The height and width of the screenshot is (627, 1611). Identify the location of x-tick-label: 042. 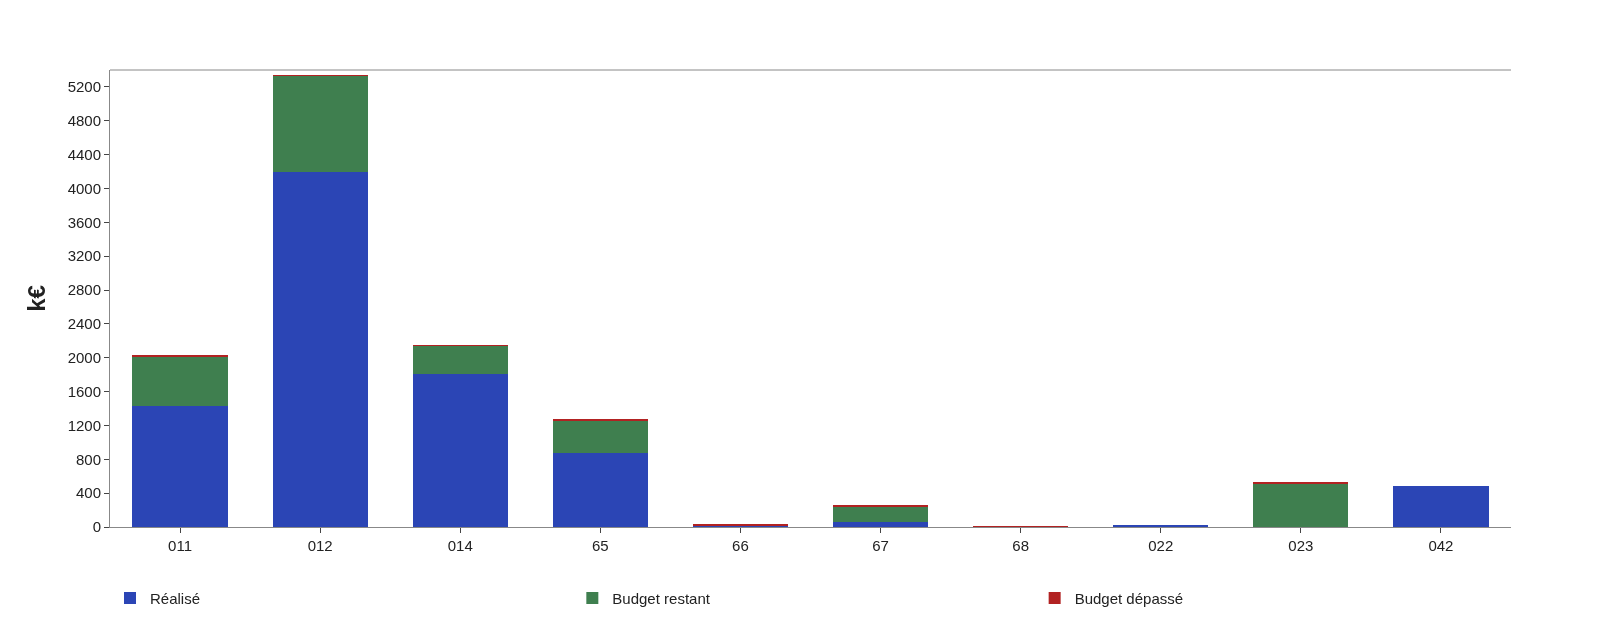
(1441, 545).